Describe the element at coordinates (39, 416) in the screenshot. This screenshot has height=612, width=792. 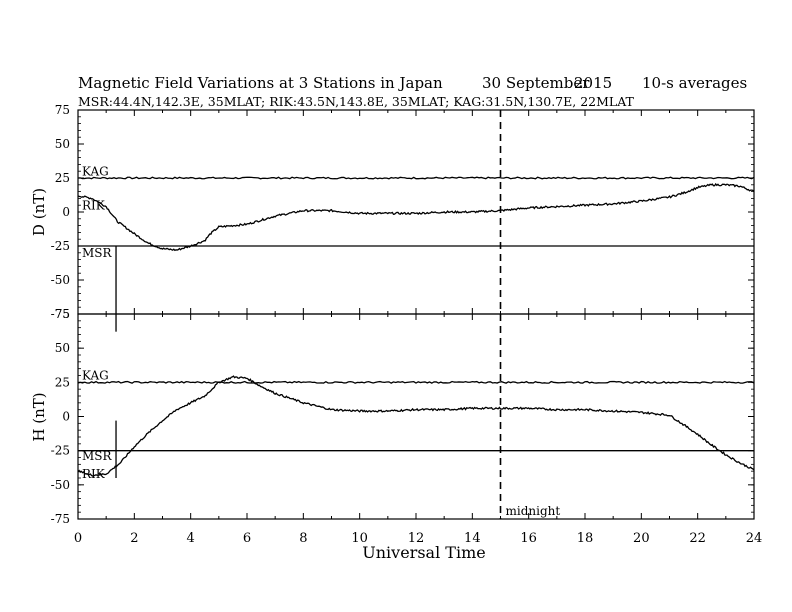
I see `bottom-y-axis-label: H (nT)` at that location.